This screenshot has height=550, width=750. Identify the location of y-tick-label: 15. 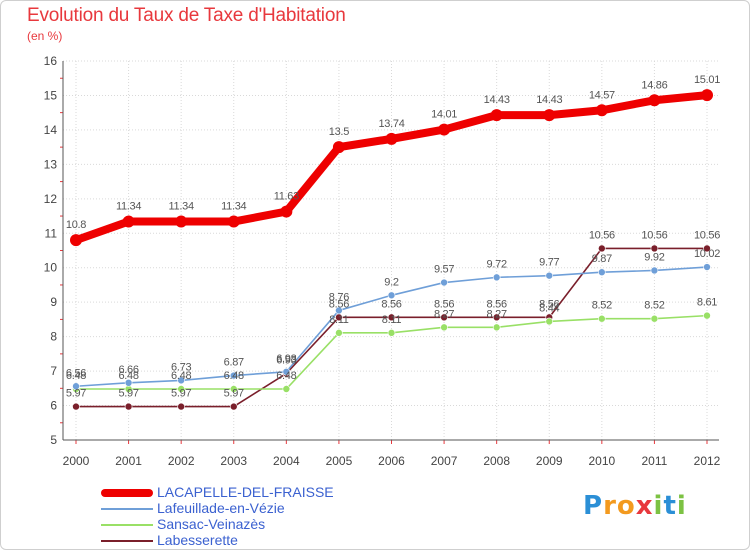
(51, 95).